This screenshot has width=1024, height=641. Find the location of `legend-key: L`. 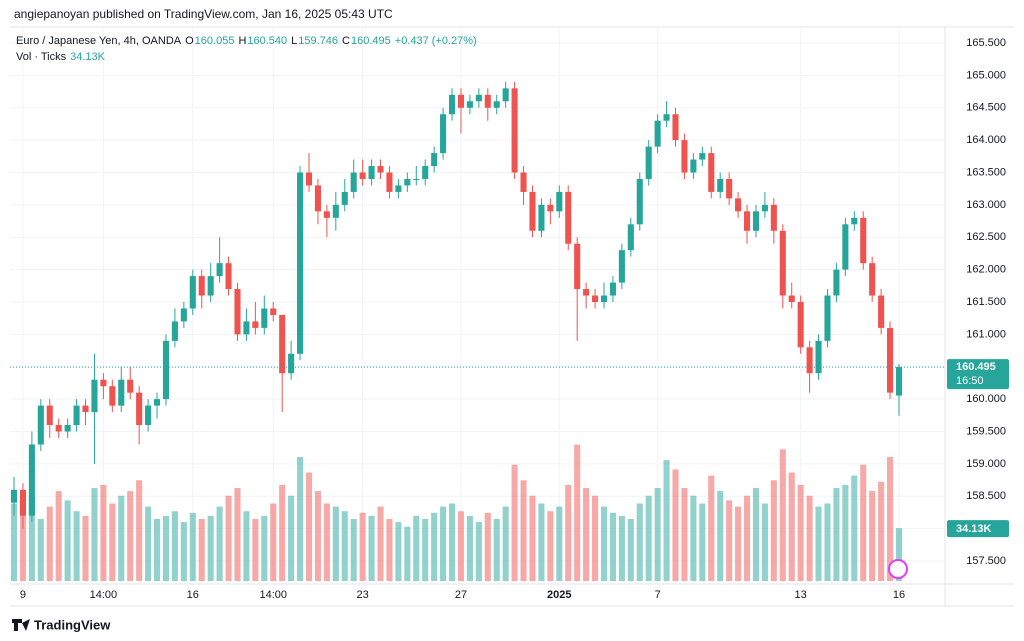

legend-key: L is located at coordinates (294, 41).